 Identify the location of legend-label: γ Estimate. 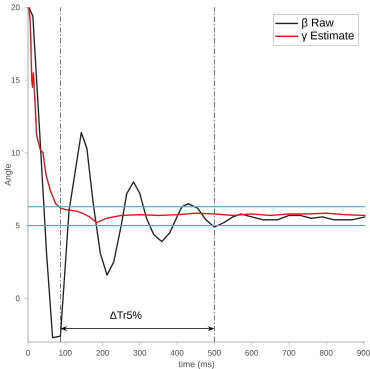
(327, 36).